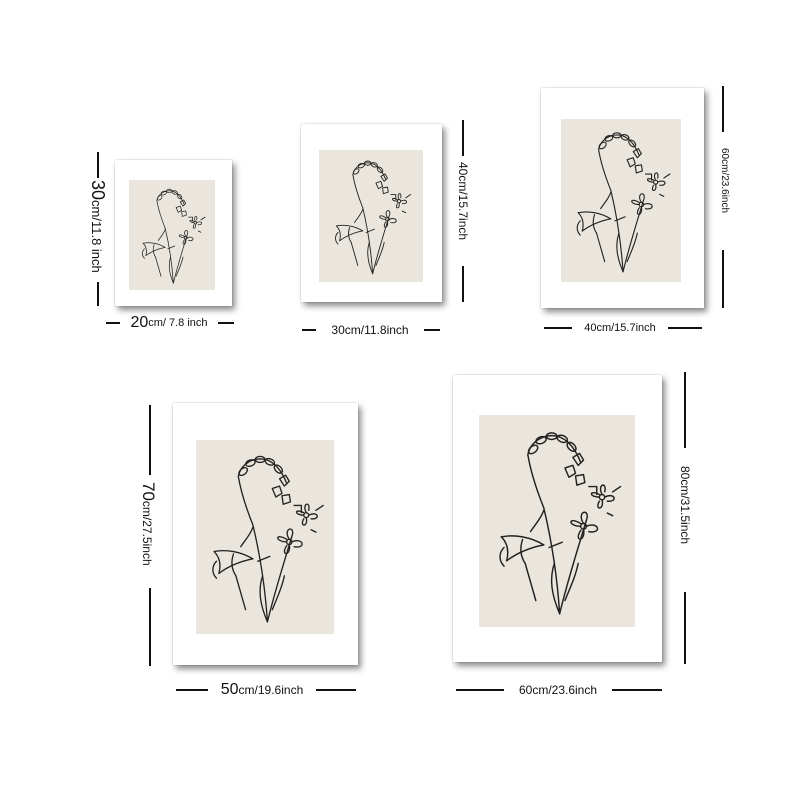 This screenshot has width=800, height=800. I want to click on height-label: 60cm/23.6inch, so click(724, 180).